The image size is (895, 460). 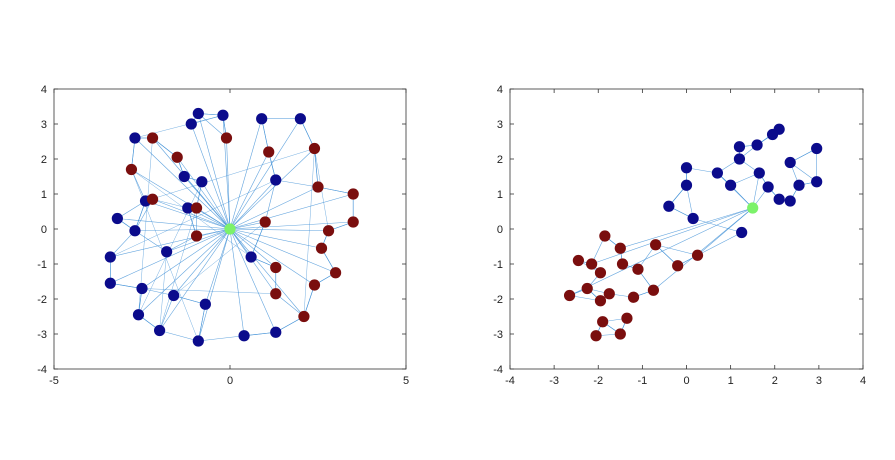 I want to click on y-tick-label: -1, so click(x=42, y=265).